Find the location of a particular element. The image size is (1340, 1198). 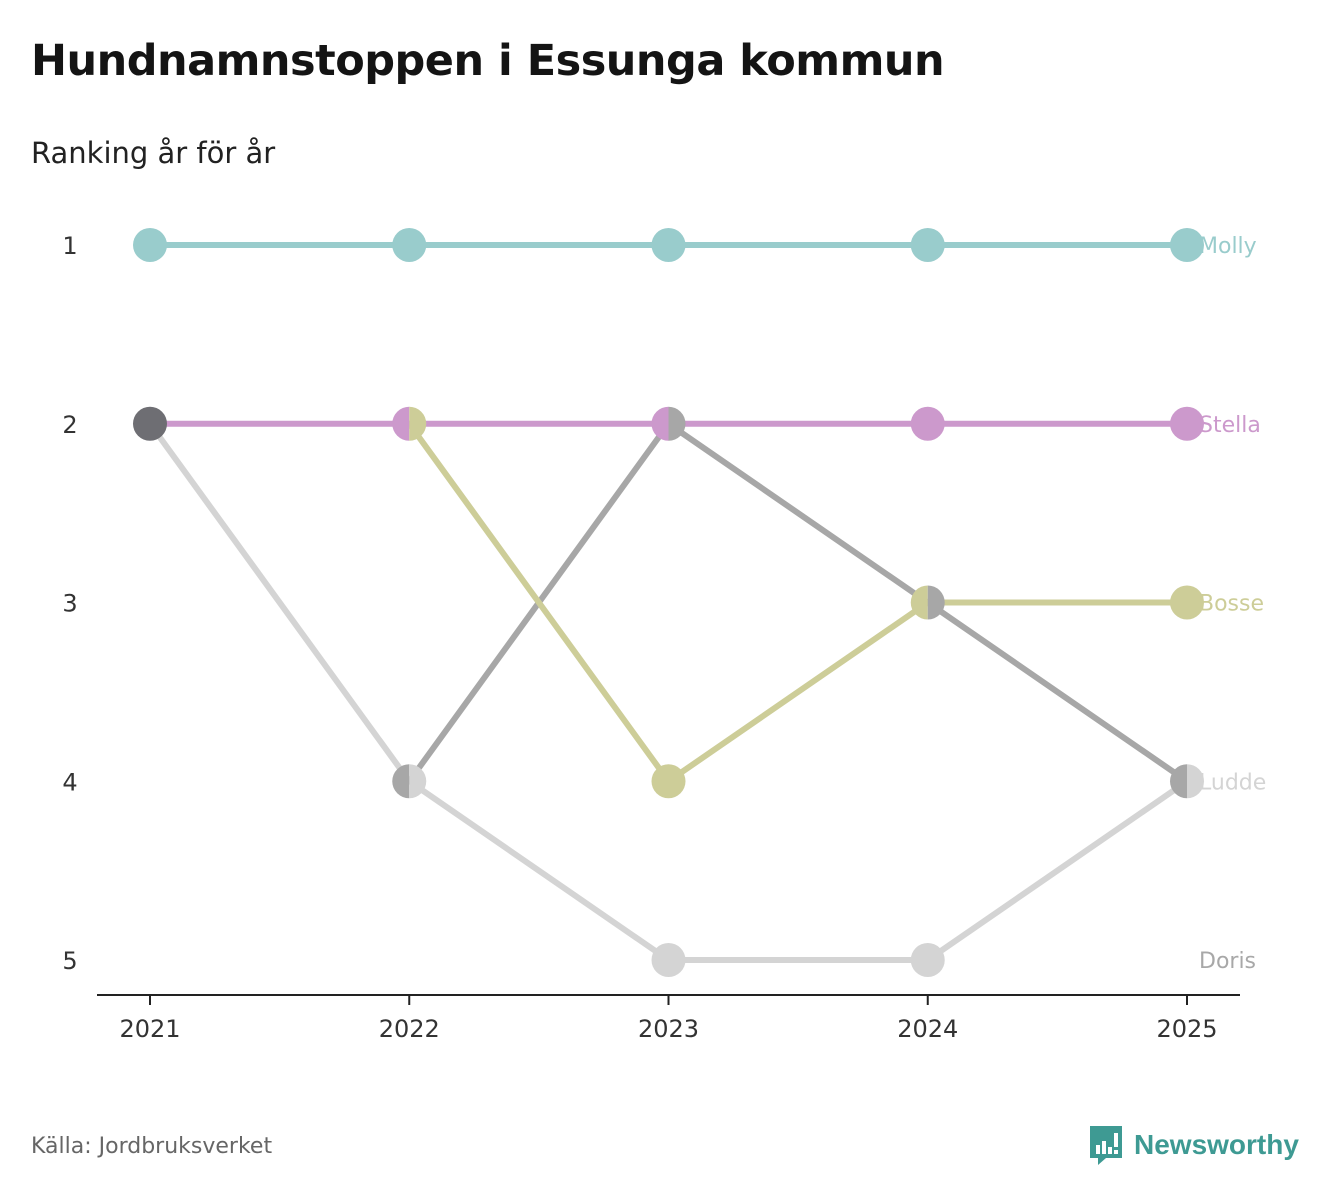

chart-title: Hundnamnstoppen i Essunga kommun is located at coordinates (488, 61).